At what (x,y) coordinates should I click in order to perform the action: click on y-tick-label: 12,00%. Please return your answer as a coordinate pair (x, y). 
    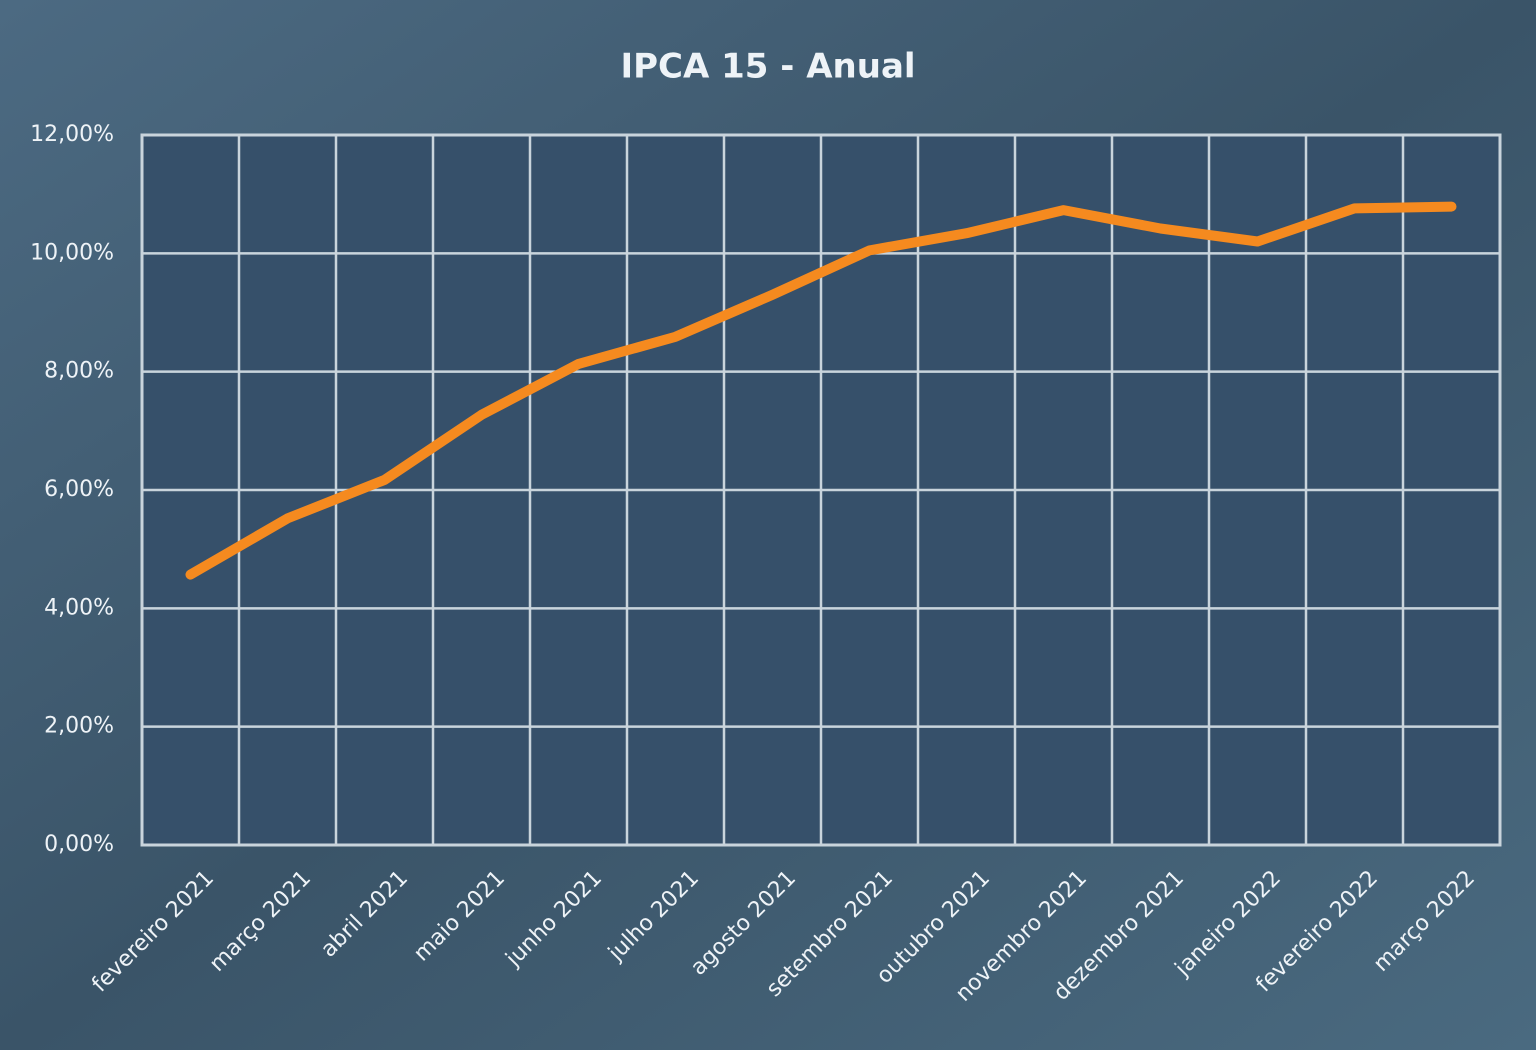
    Looking at the image, I should click on (72, 134).